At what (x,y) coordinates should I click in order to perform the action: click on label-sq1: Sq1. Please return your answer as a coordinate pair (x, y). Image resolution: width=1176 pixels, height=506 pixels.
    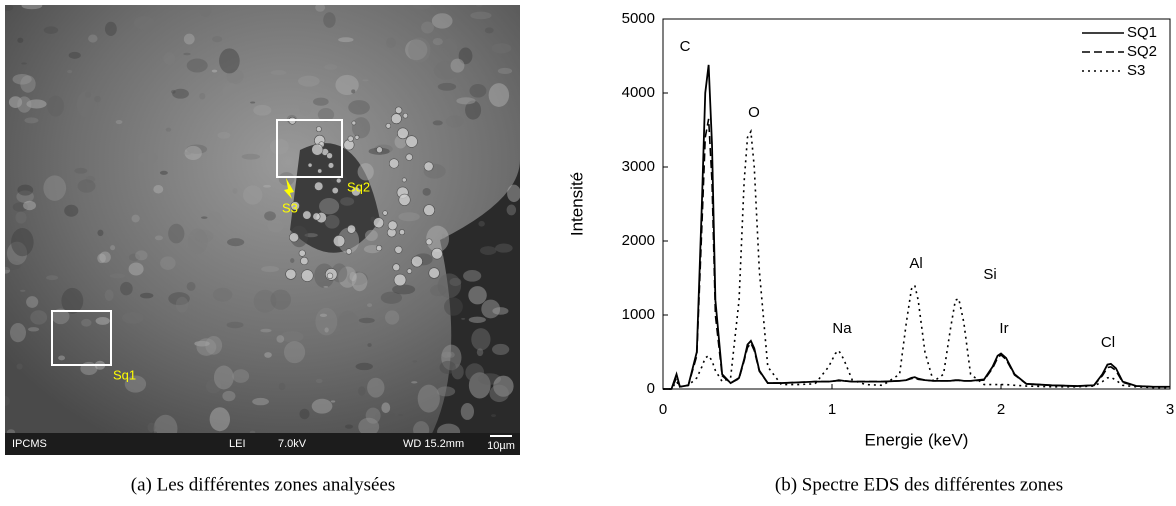
    Looking at the image, I should click on (124, 374).